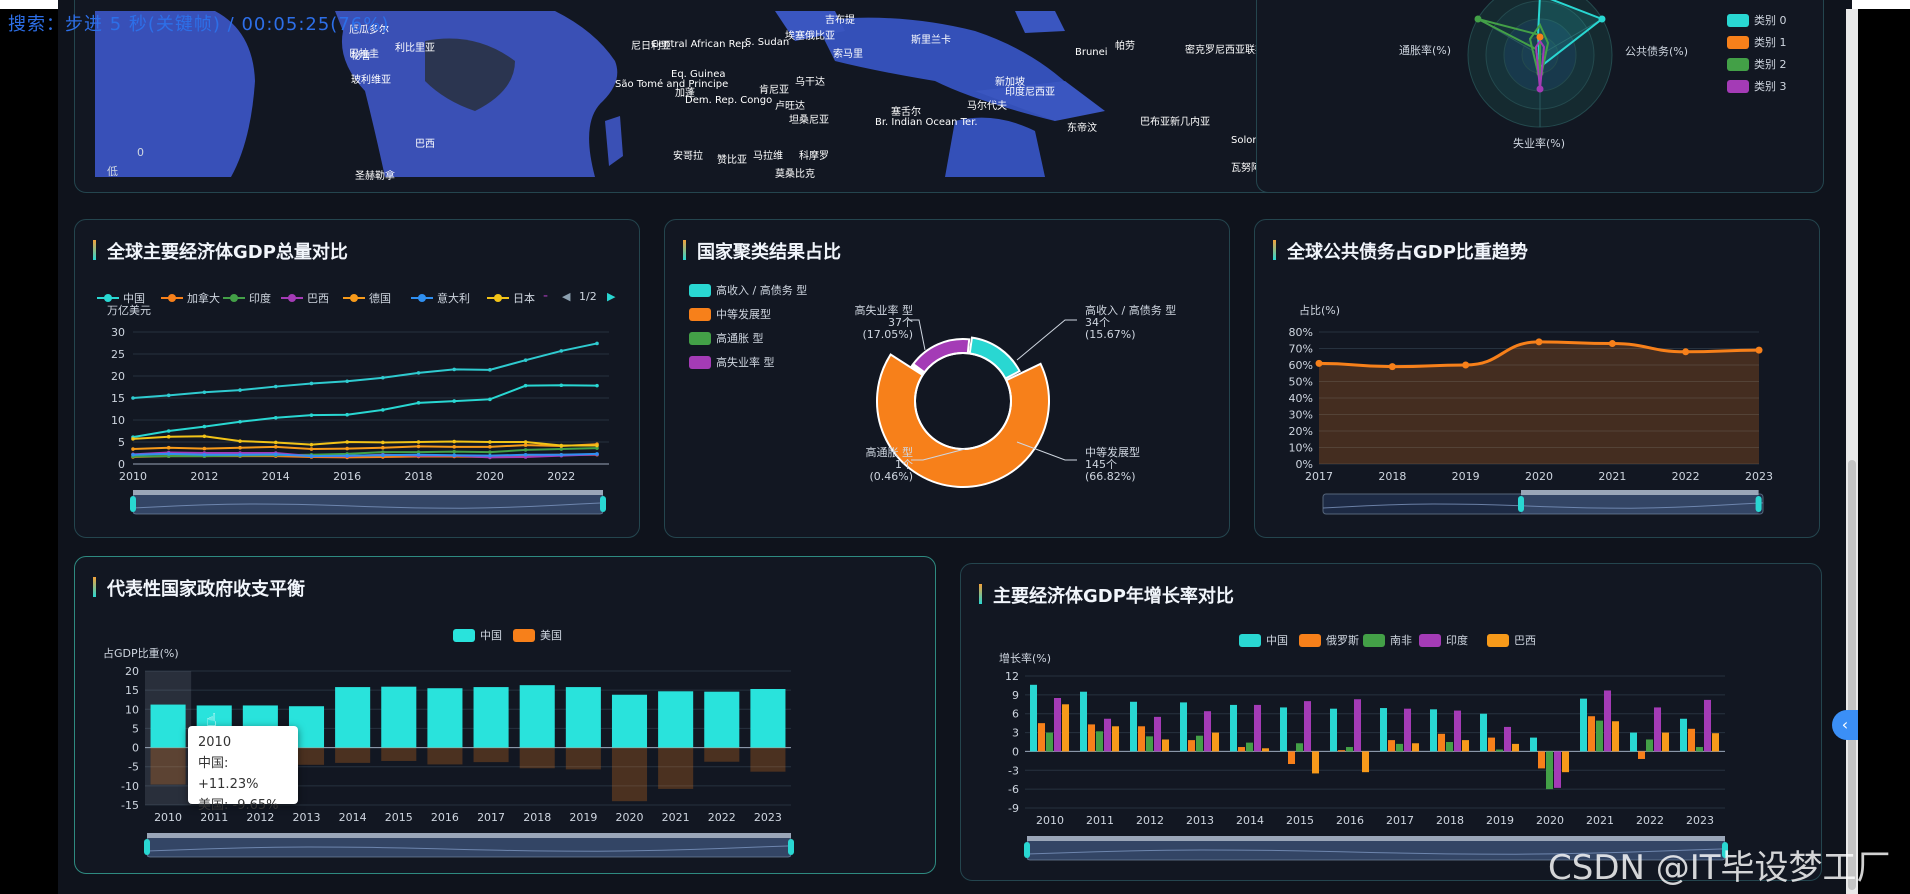  Describe the element at coordinates (1640, 492) in the screenshot. I see `datazoom-top-bar` at that location.